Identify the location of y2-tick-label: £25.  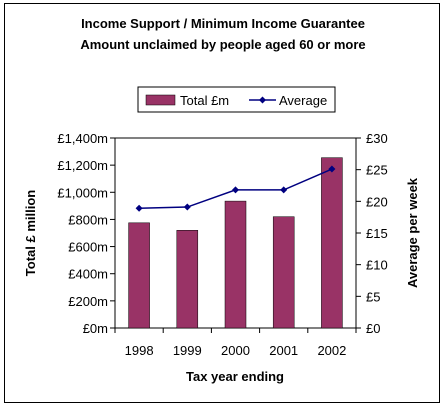
(377, 170).